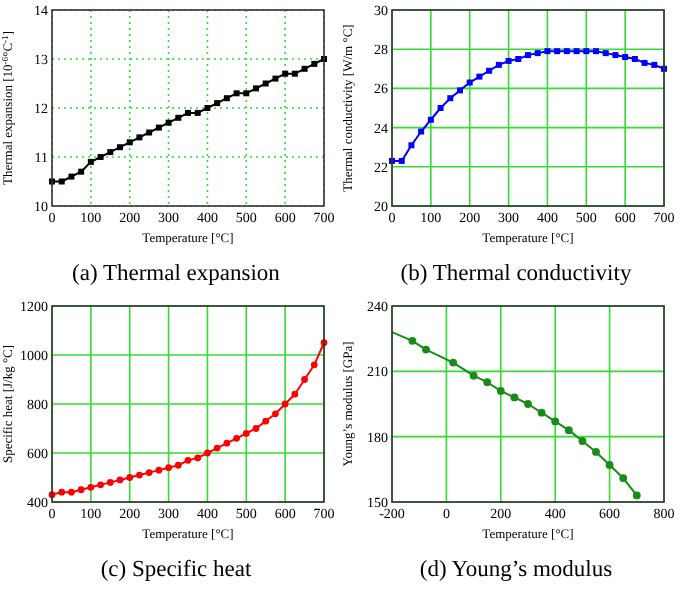  What do you see at coordinates (176, 274) in the screenshot?
I see `text: (a) Thermal expansion` at bounding box center [176, 274].